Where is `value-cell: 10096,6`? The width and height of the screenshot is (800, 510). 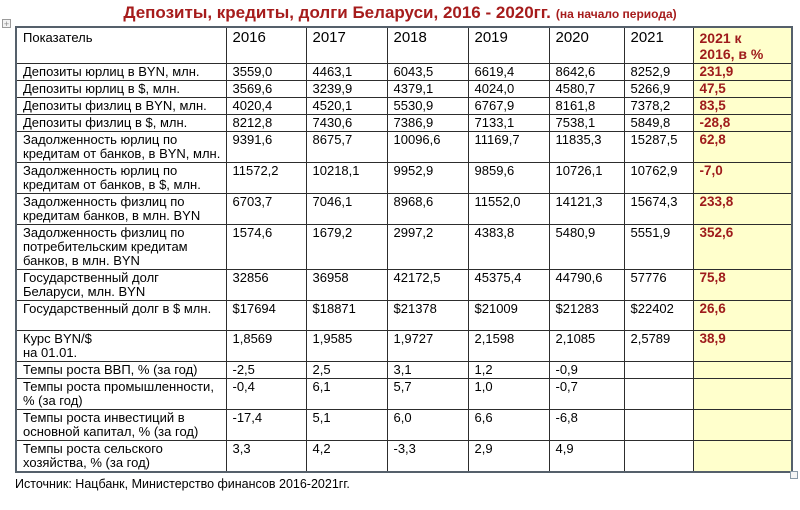 value-cell: 10096,6 is located at coordinates (427, 147).